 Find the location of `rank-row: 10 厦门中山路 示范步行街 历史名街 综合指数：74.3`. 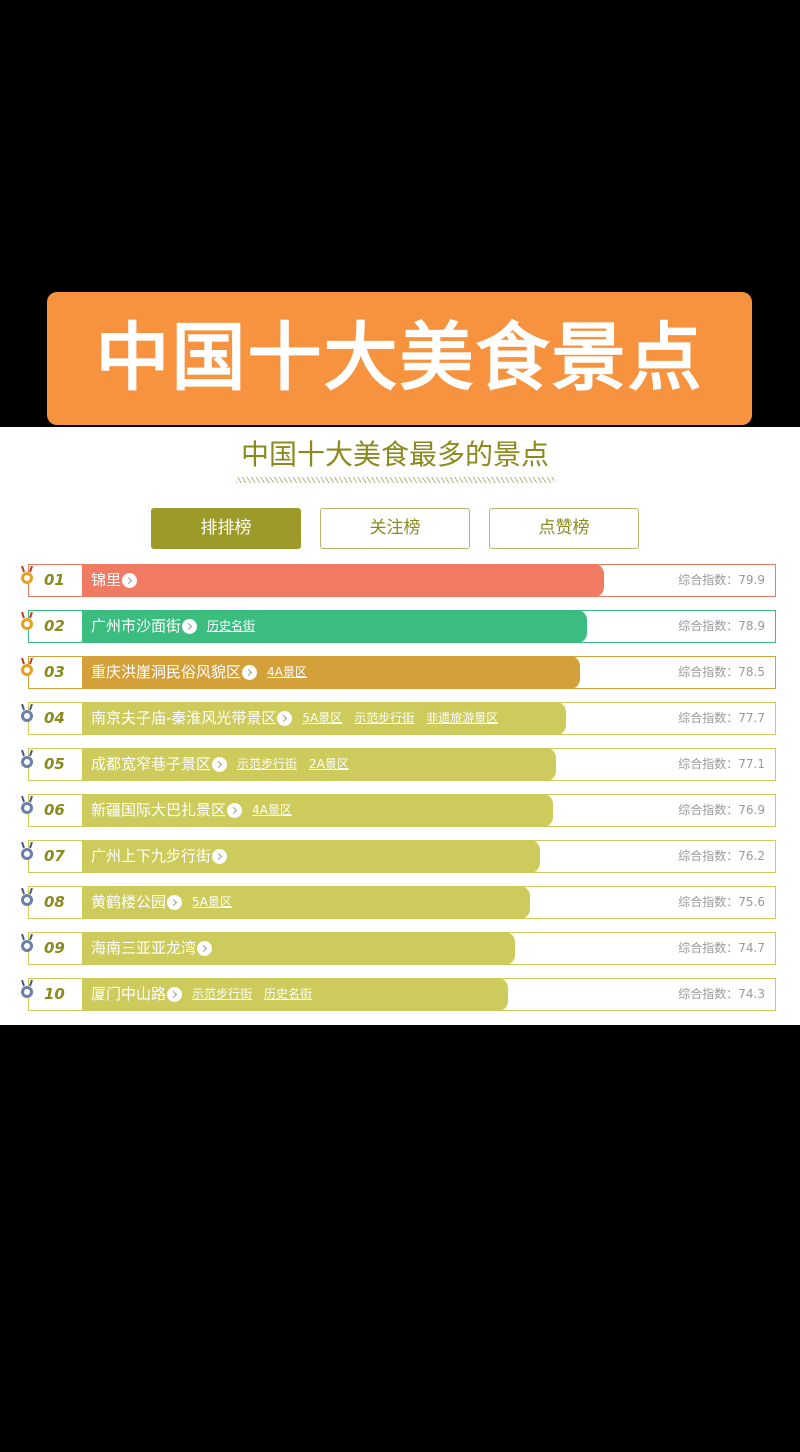

rank-row: 10 厦门中山路 示范步行街 历史名街 综合指数：74.3 is located at coordinates (398, 994).